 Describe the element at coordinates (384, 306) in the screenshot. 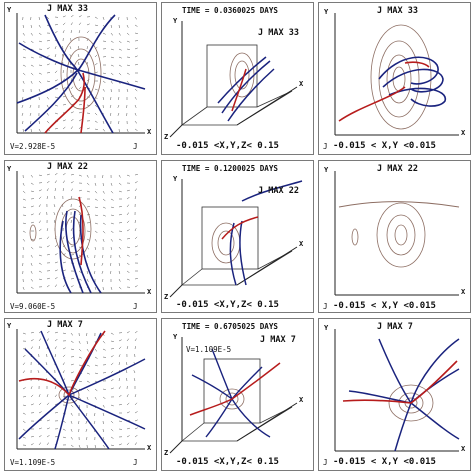

I see `range-label: -0.015 < X,Y <0.015` at that location.